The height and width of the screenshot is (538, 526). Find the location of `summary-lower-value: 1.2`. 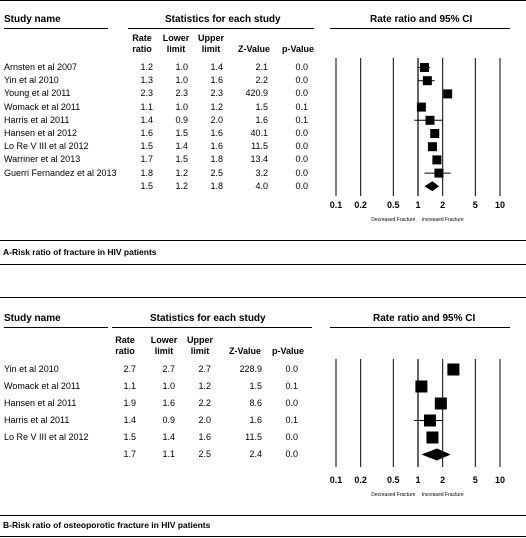

summary-lower-value: 1.2 is located at coordinates (181, 185).